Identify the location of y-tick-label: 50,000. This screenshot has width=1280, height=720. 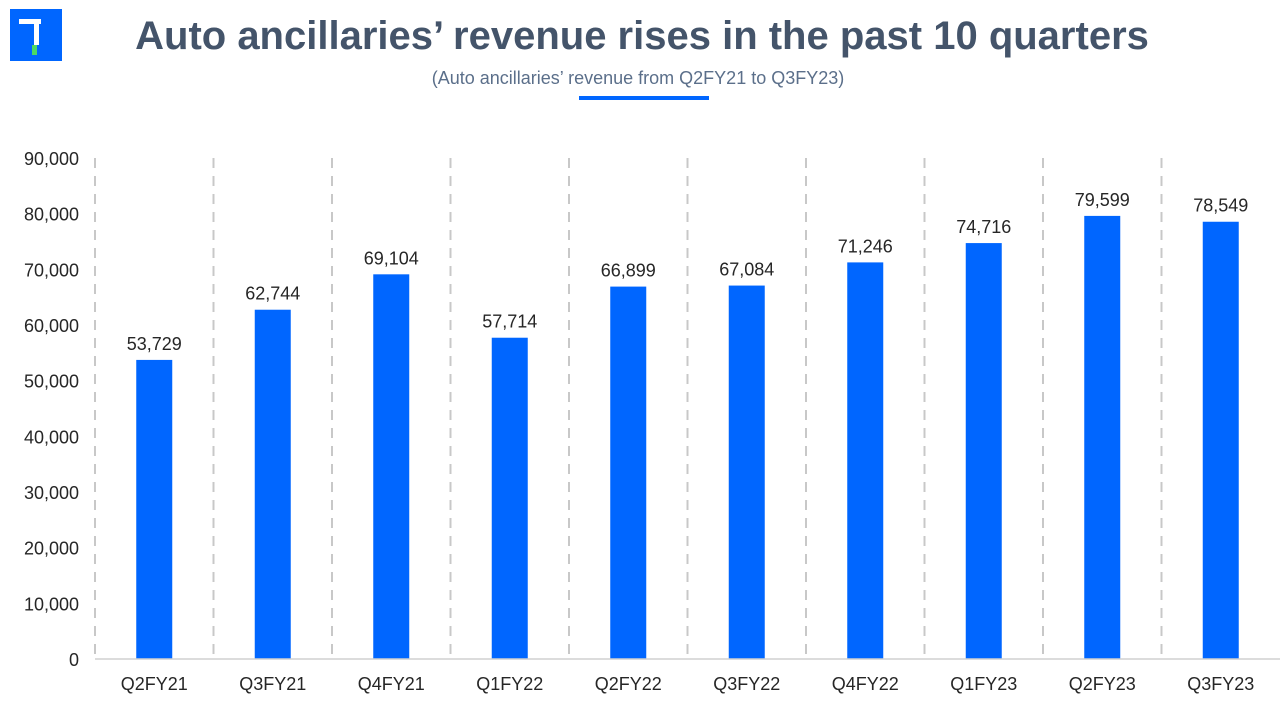
(51, 382).